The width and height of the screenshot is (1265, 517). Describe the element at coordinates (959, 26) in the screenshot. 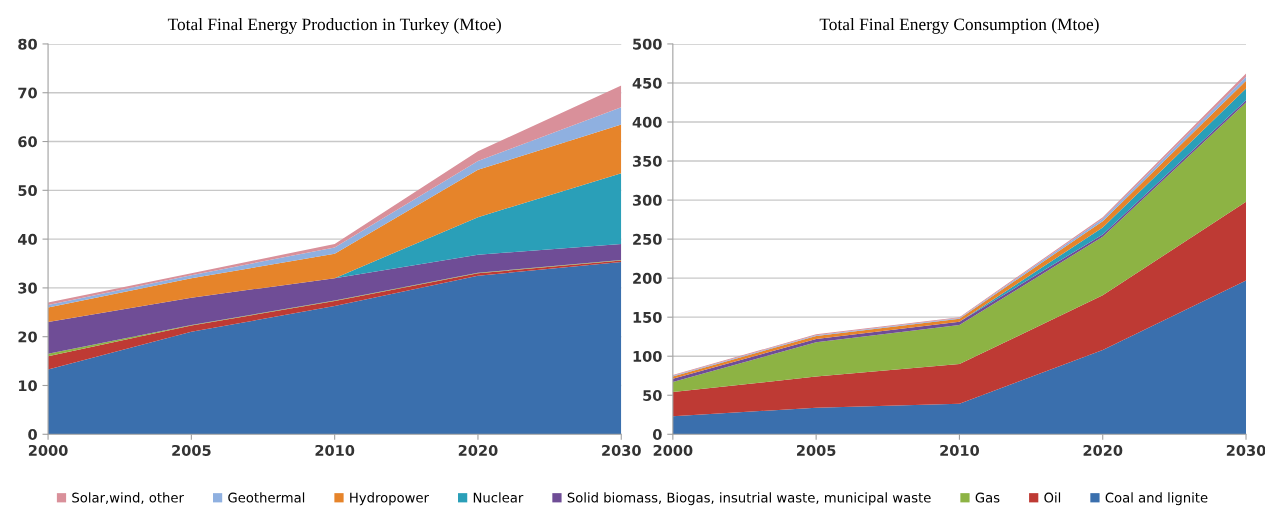

I see `chart-title: Total Final Energy Consumption (Mtoe)` at that location.